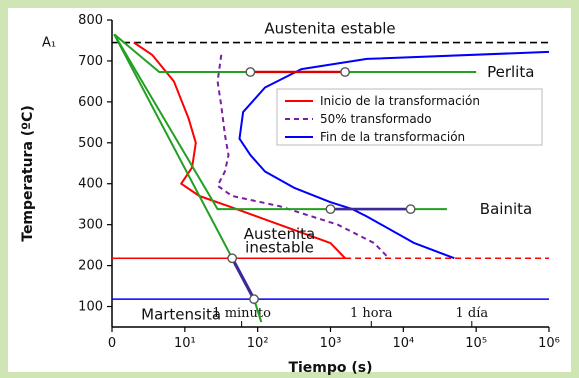 The image size is (579, 378). Describe the element at coordinates (112, 343) in the screenshot. I see `x-tick-label: 0` at that location.